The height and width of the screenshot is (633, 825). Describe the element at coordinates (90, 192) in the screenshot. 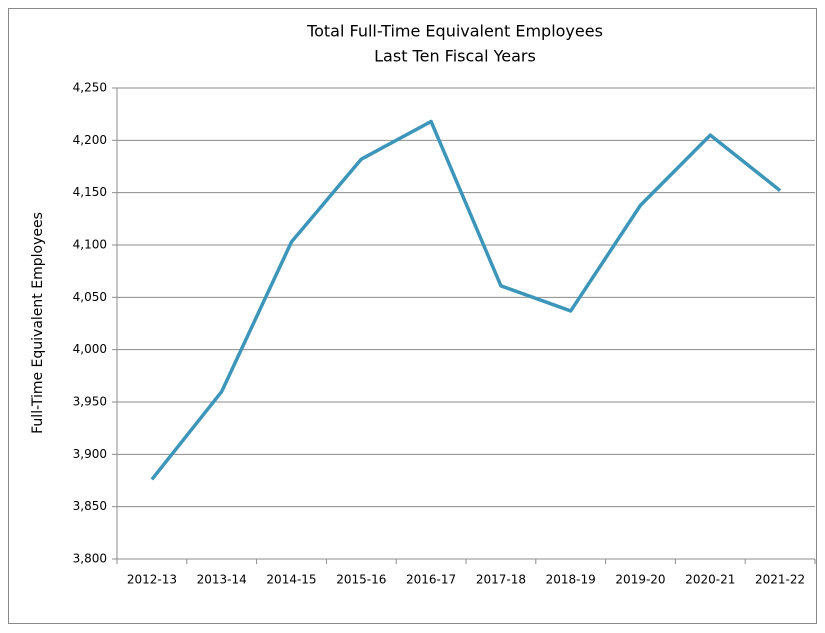

I see `y-tick-label: 4,150` at that location.